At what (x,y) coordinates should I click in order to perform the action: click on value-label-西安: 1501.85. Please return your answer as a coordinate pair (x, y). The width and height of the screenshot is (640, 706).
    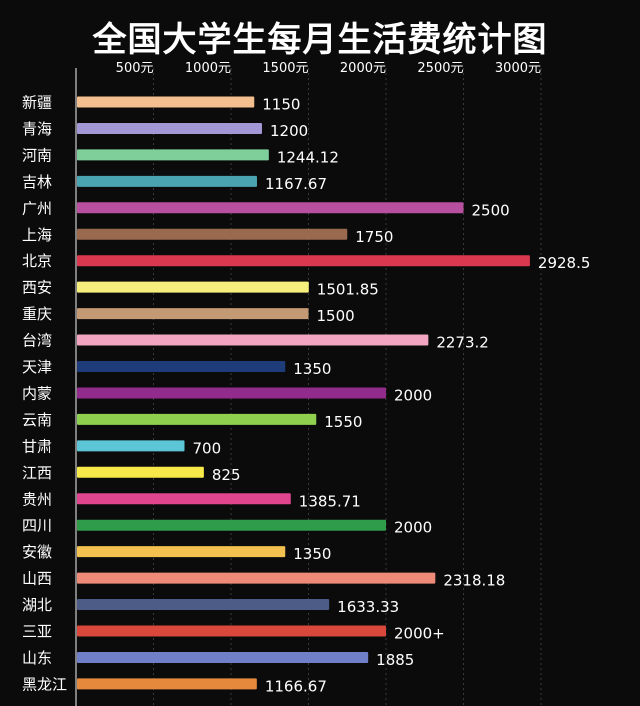
    Looking at the image, I should click on (348, 290).